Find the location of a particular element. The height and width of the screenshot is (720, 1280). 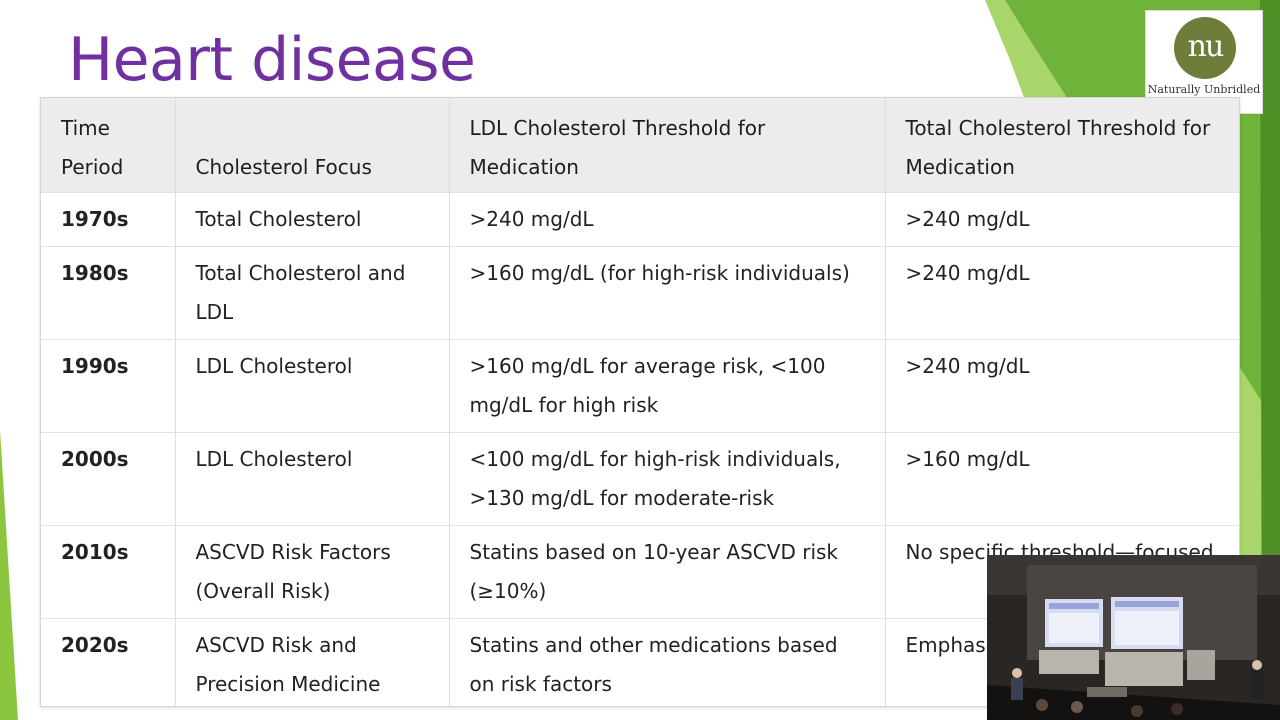

logo-name-line1: Naturally Unbridled is located at coordinates (1204, 89).